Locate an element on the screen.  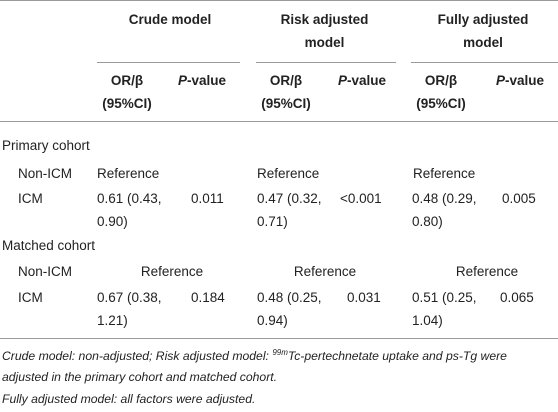
cell: 0.48 (0.29, 0.80) is located at coordinates (444, 210).